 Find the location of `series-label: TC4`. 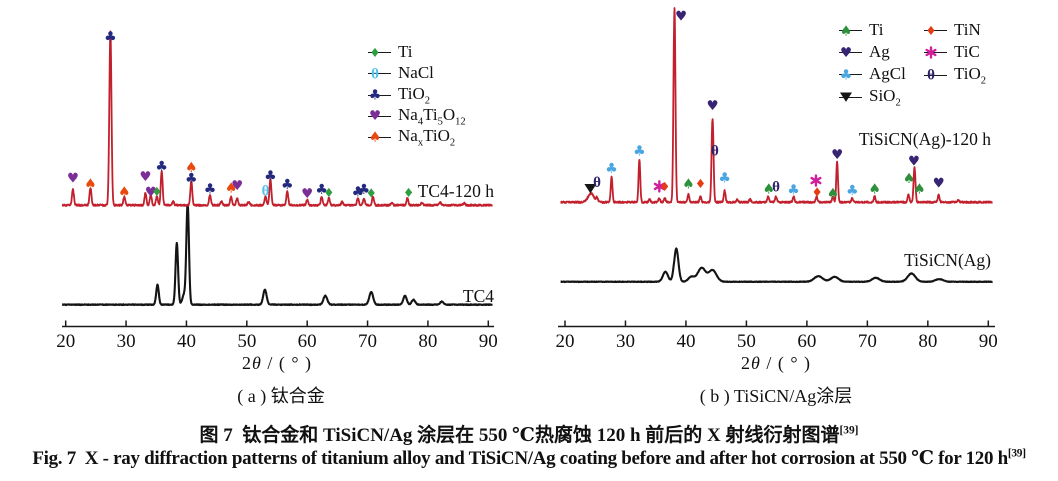

series-label: TC4 is located at coordinates (478, 296).